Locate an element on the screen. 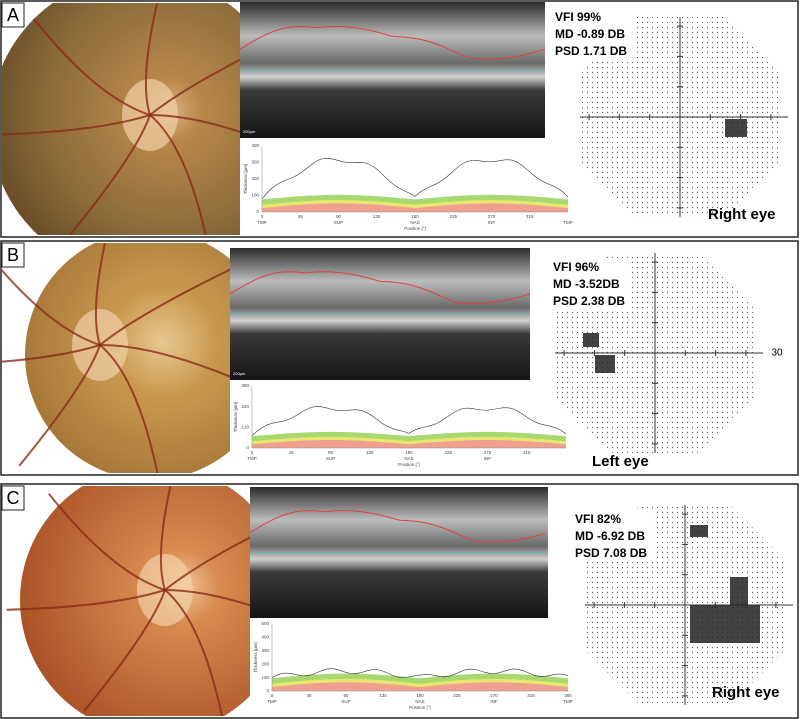 The image size is (800, 719). y-tick-label: 500 is located at coordinates (265, 623).